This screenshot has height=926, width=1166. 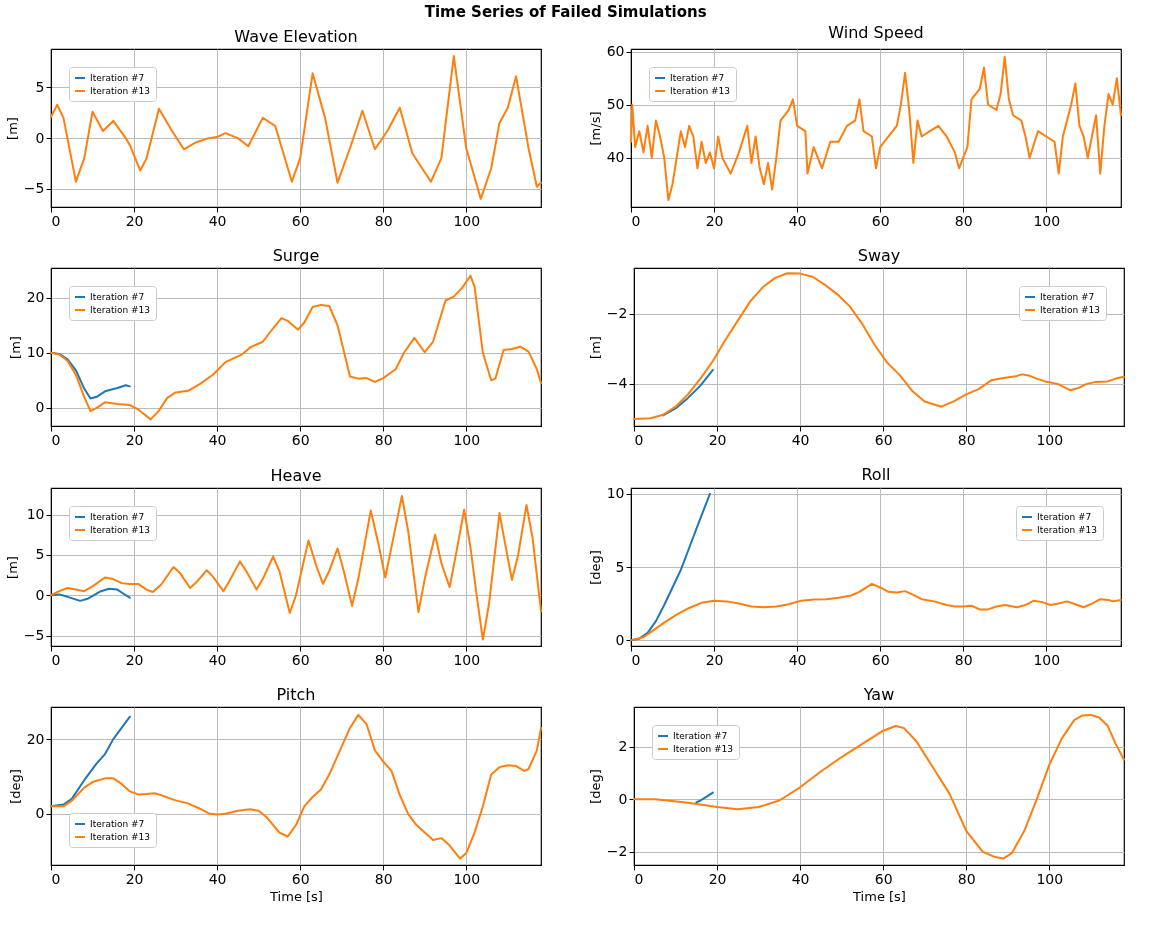 I want to click on chart-title: Surge, so click(x=296, y=255).